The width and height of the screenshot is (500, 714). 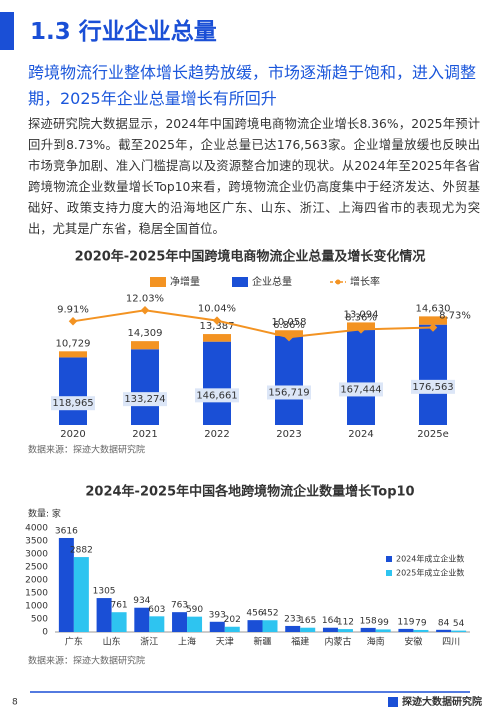 I want to click on x-tick-label: 天津, so click(x=225, y=642).